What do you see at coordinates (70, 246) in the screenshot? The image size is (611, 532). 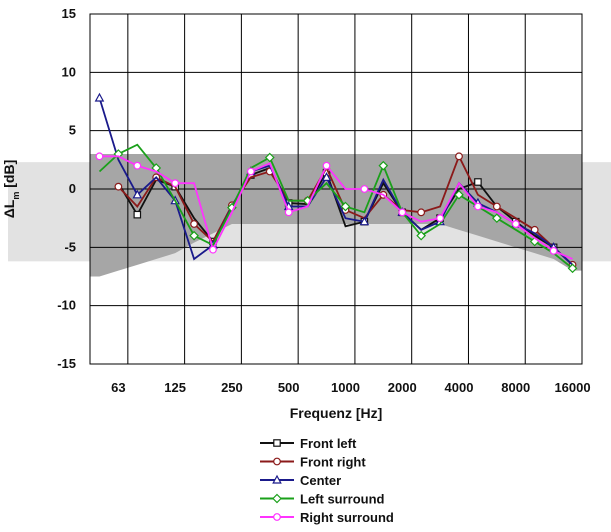 I see `y-tick-label: -5` at bounding box center [70, 246].